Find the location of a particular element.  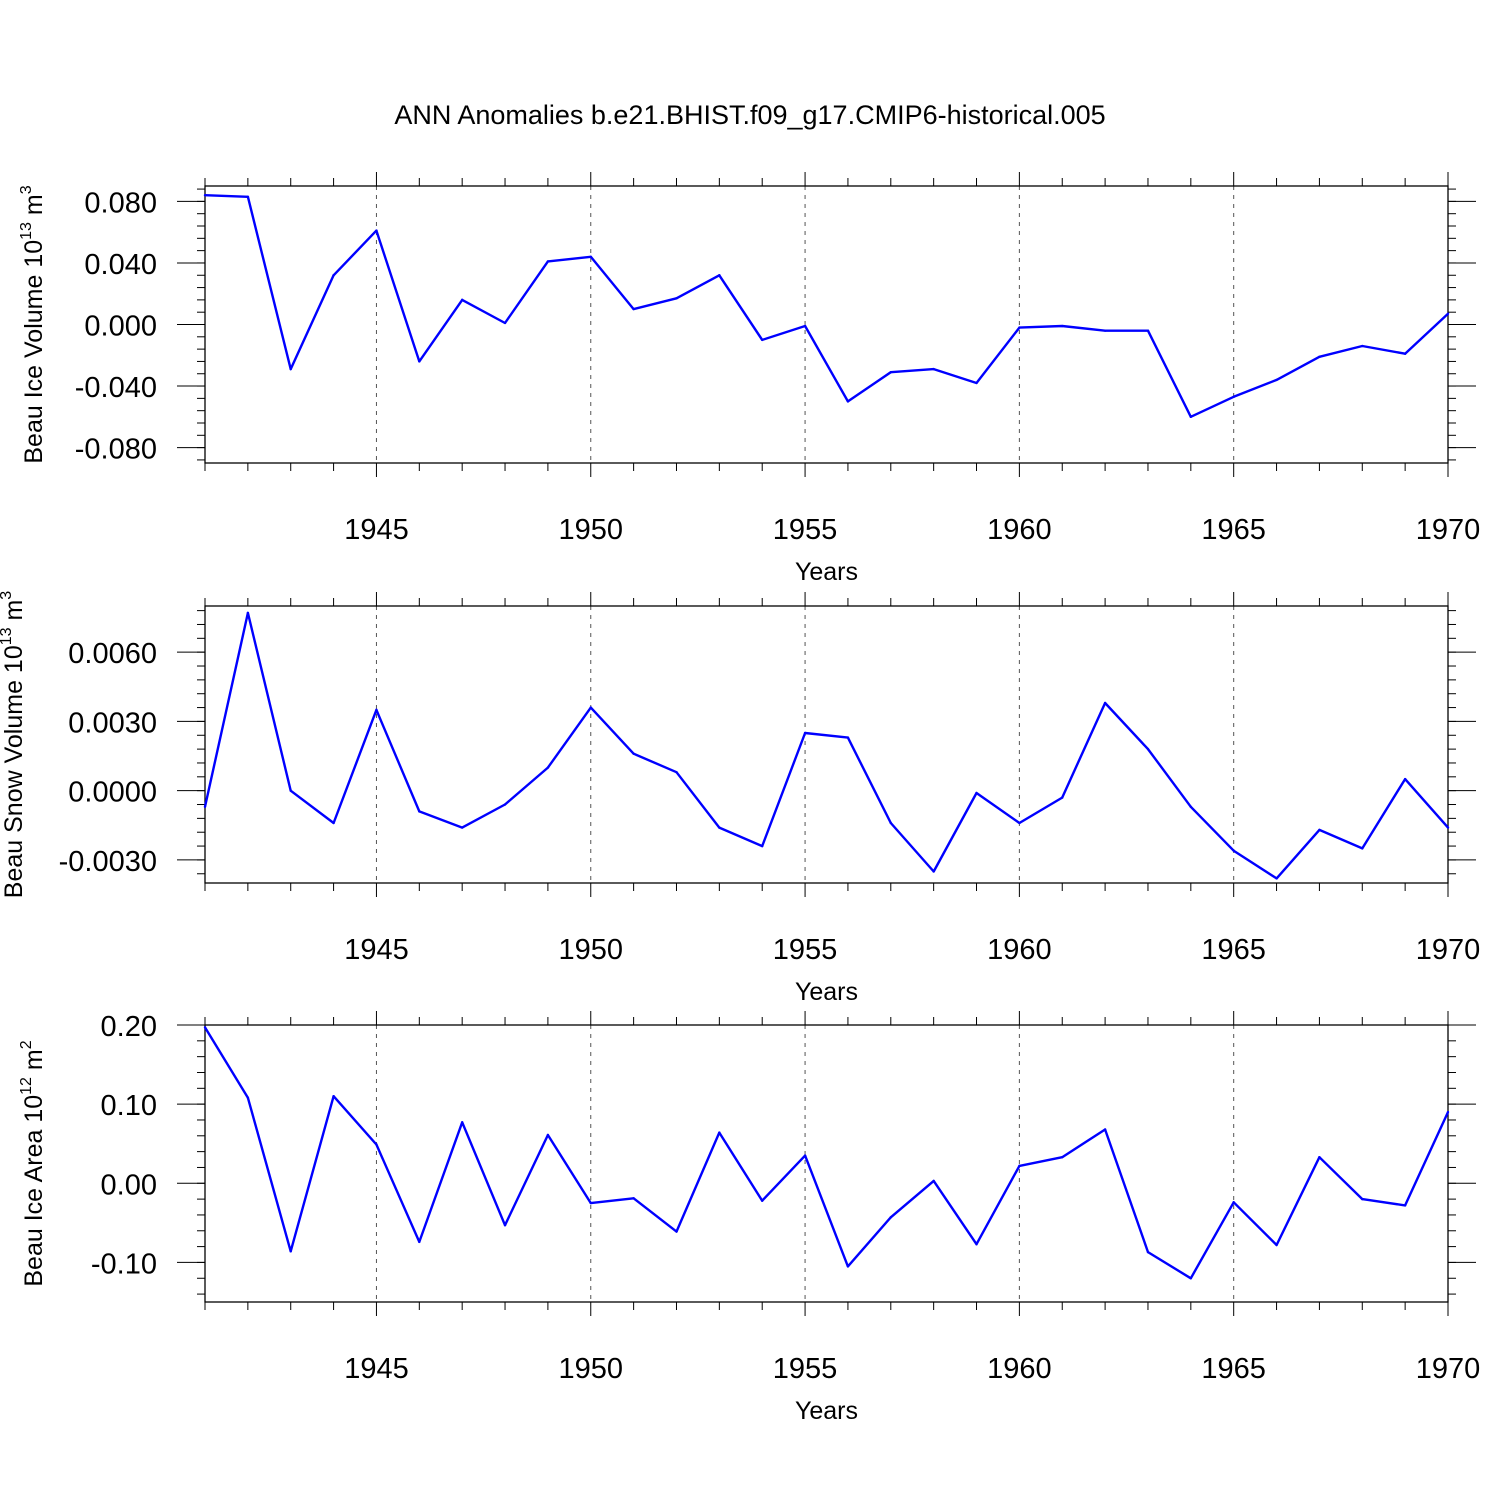

y-axis-label: Beau Ice Volume 1013 m3 is located at coordinates (33, 324).